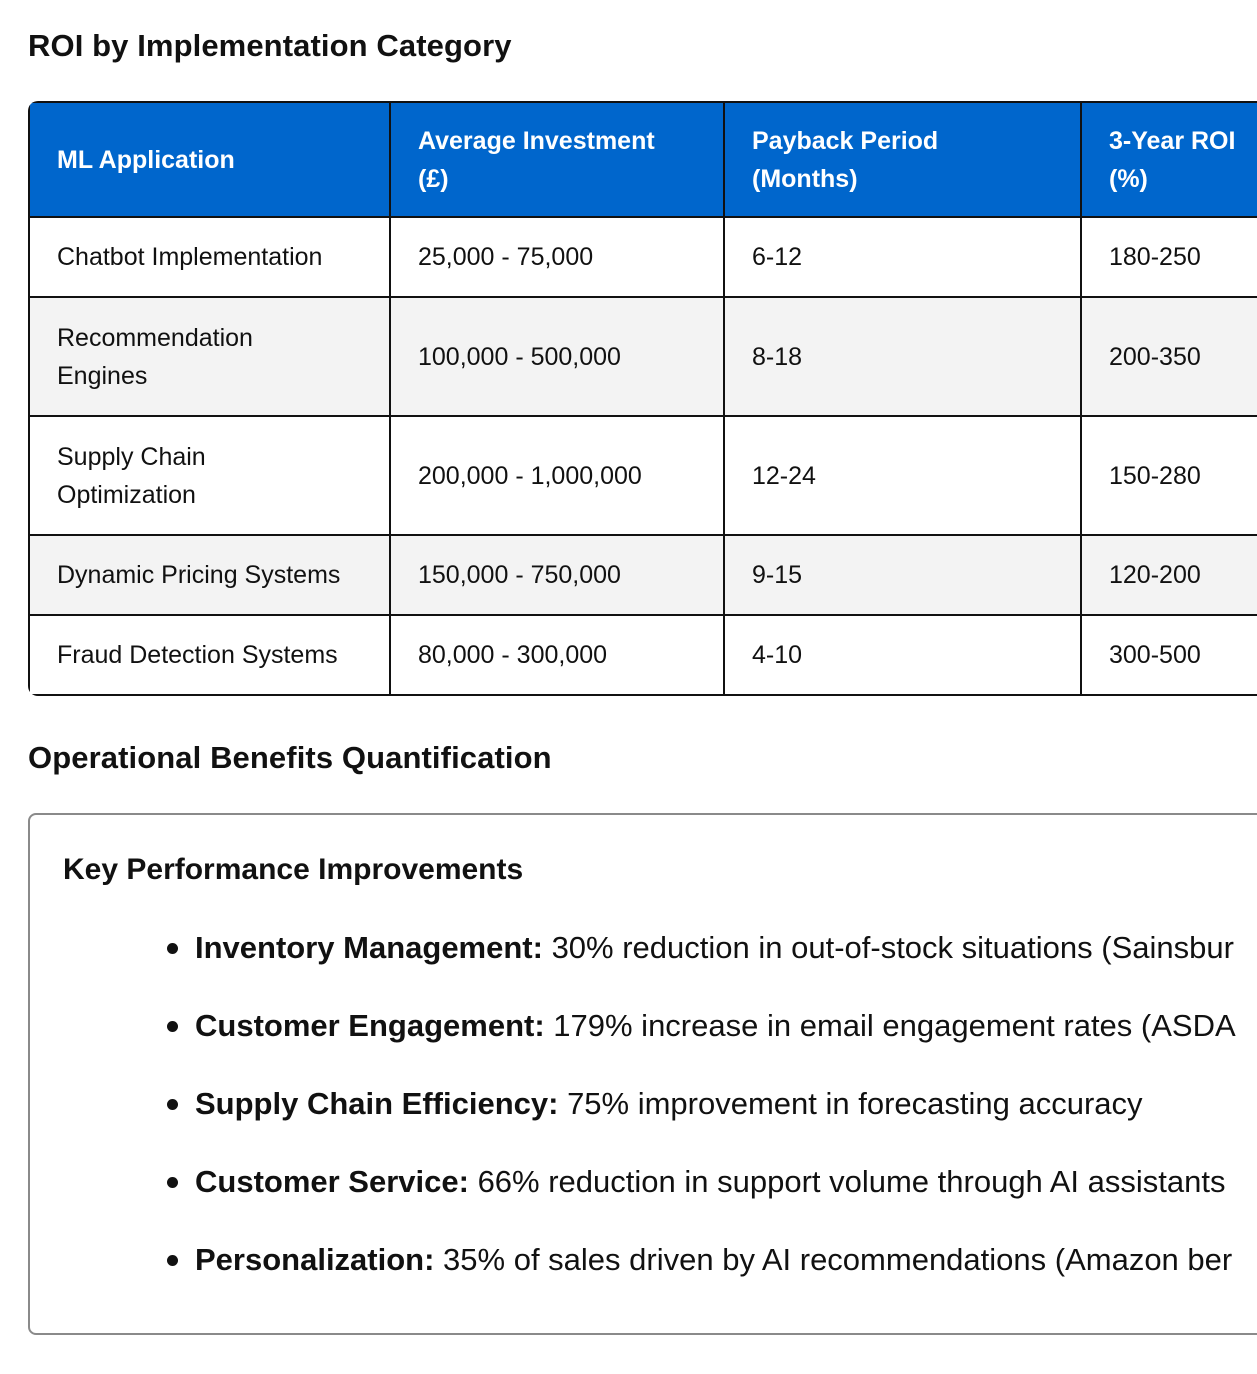 The image size is (1257, 1374). I want to click on cell-application: Dynamic Pricing Systems, so click(209, 575).